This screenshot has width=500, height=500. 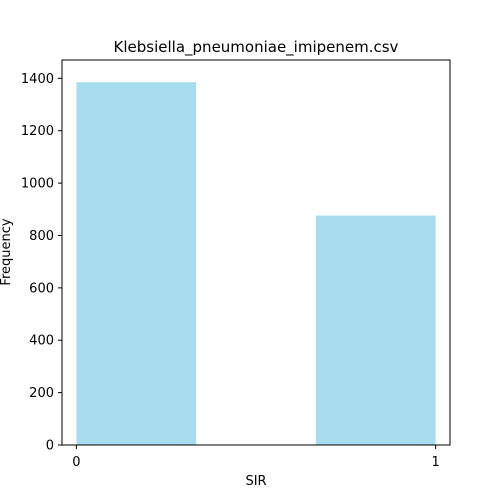 What do you see at coordinates (41, 263) in the screenshot?
I see `y-axis-ticks: 0 200 400 600 800 1000 1200 1400` at bounding box center [41, 263].